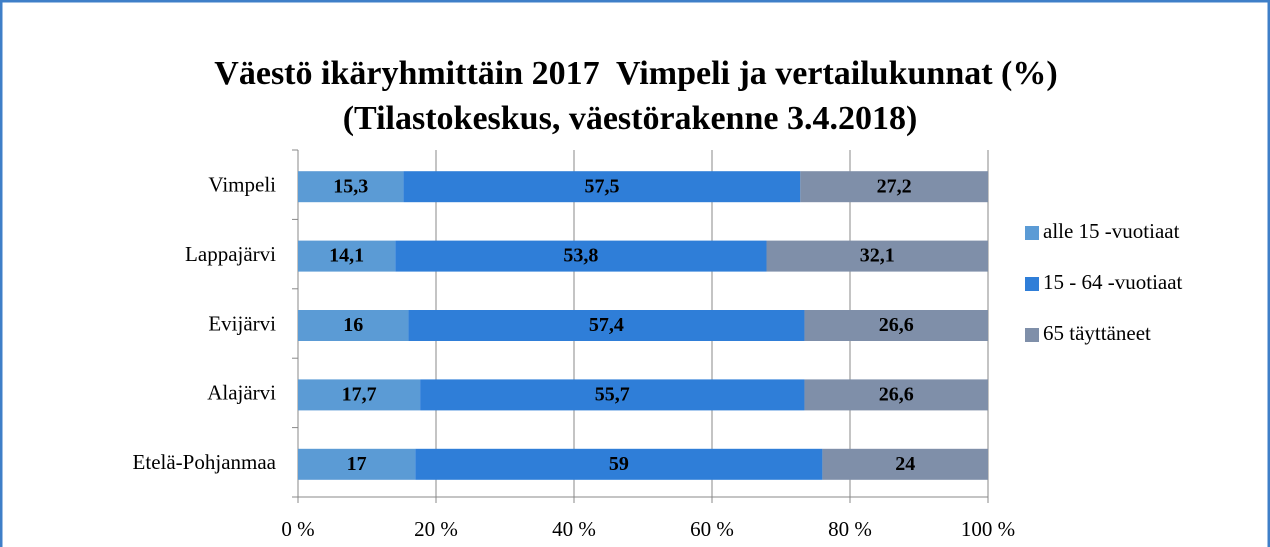  I want to click on data-label: 16, so click(353, 325).